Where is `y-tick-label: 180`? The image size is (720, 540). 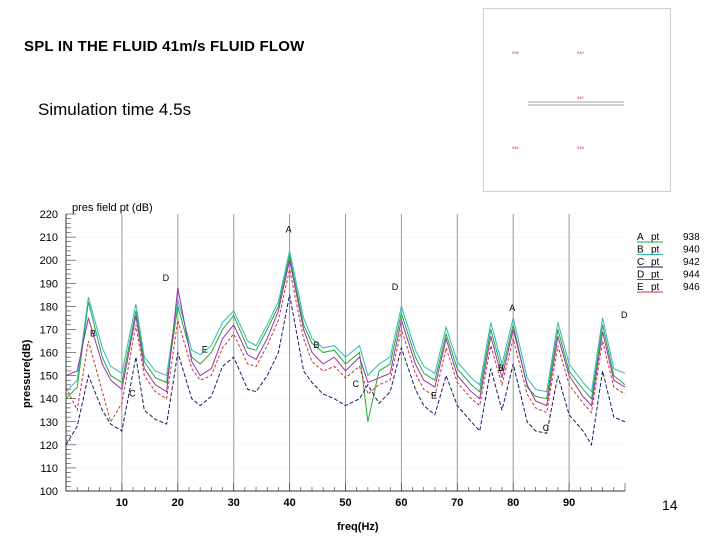 y-tick-label: 180 is located at coordinates (49, 307).